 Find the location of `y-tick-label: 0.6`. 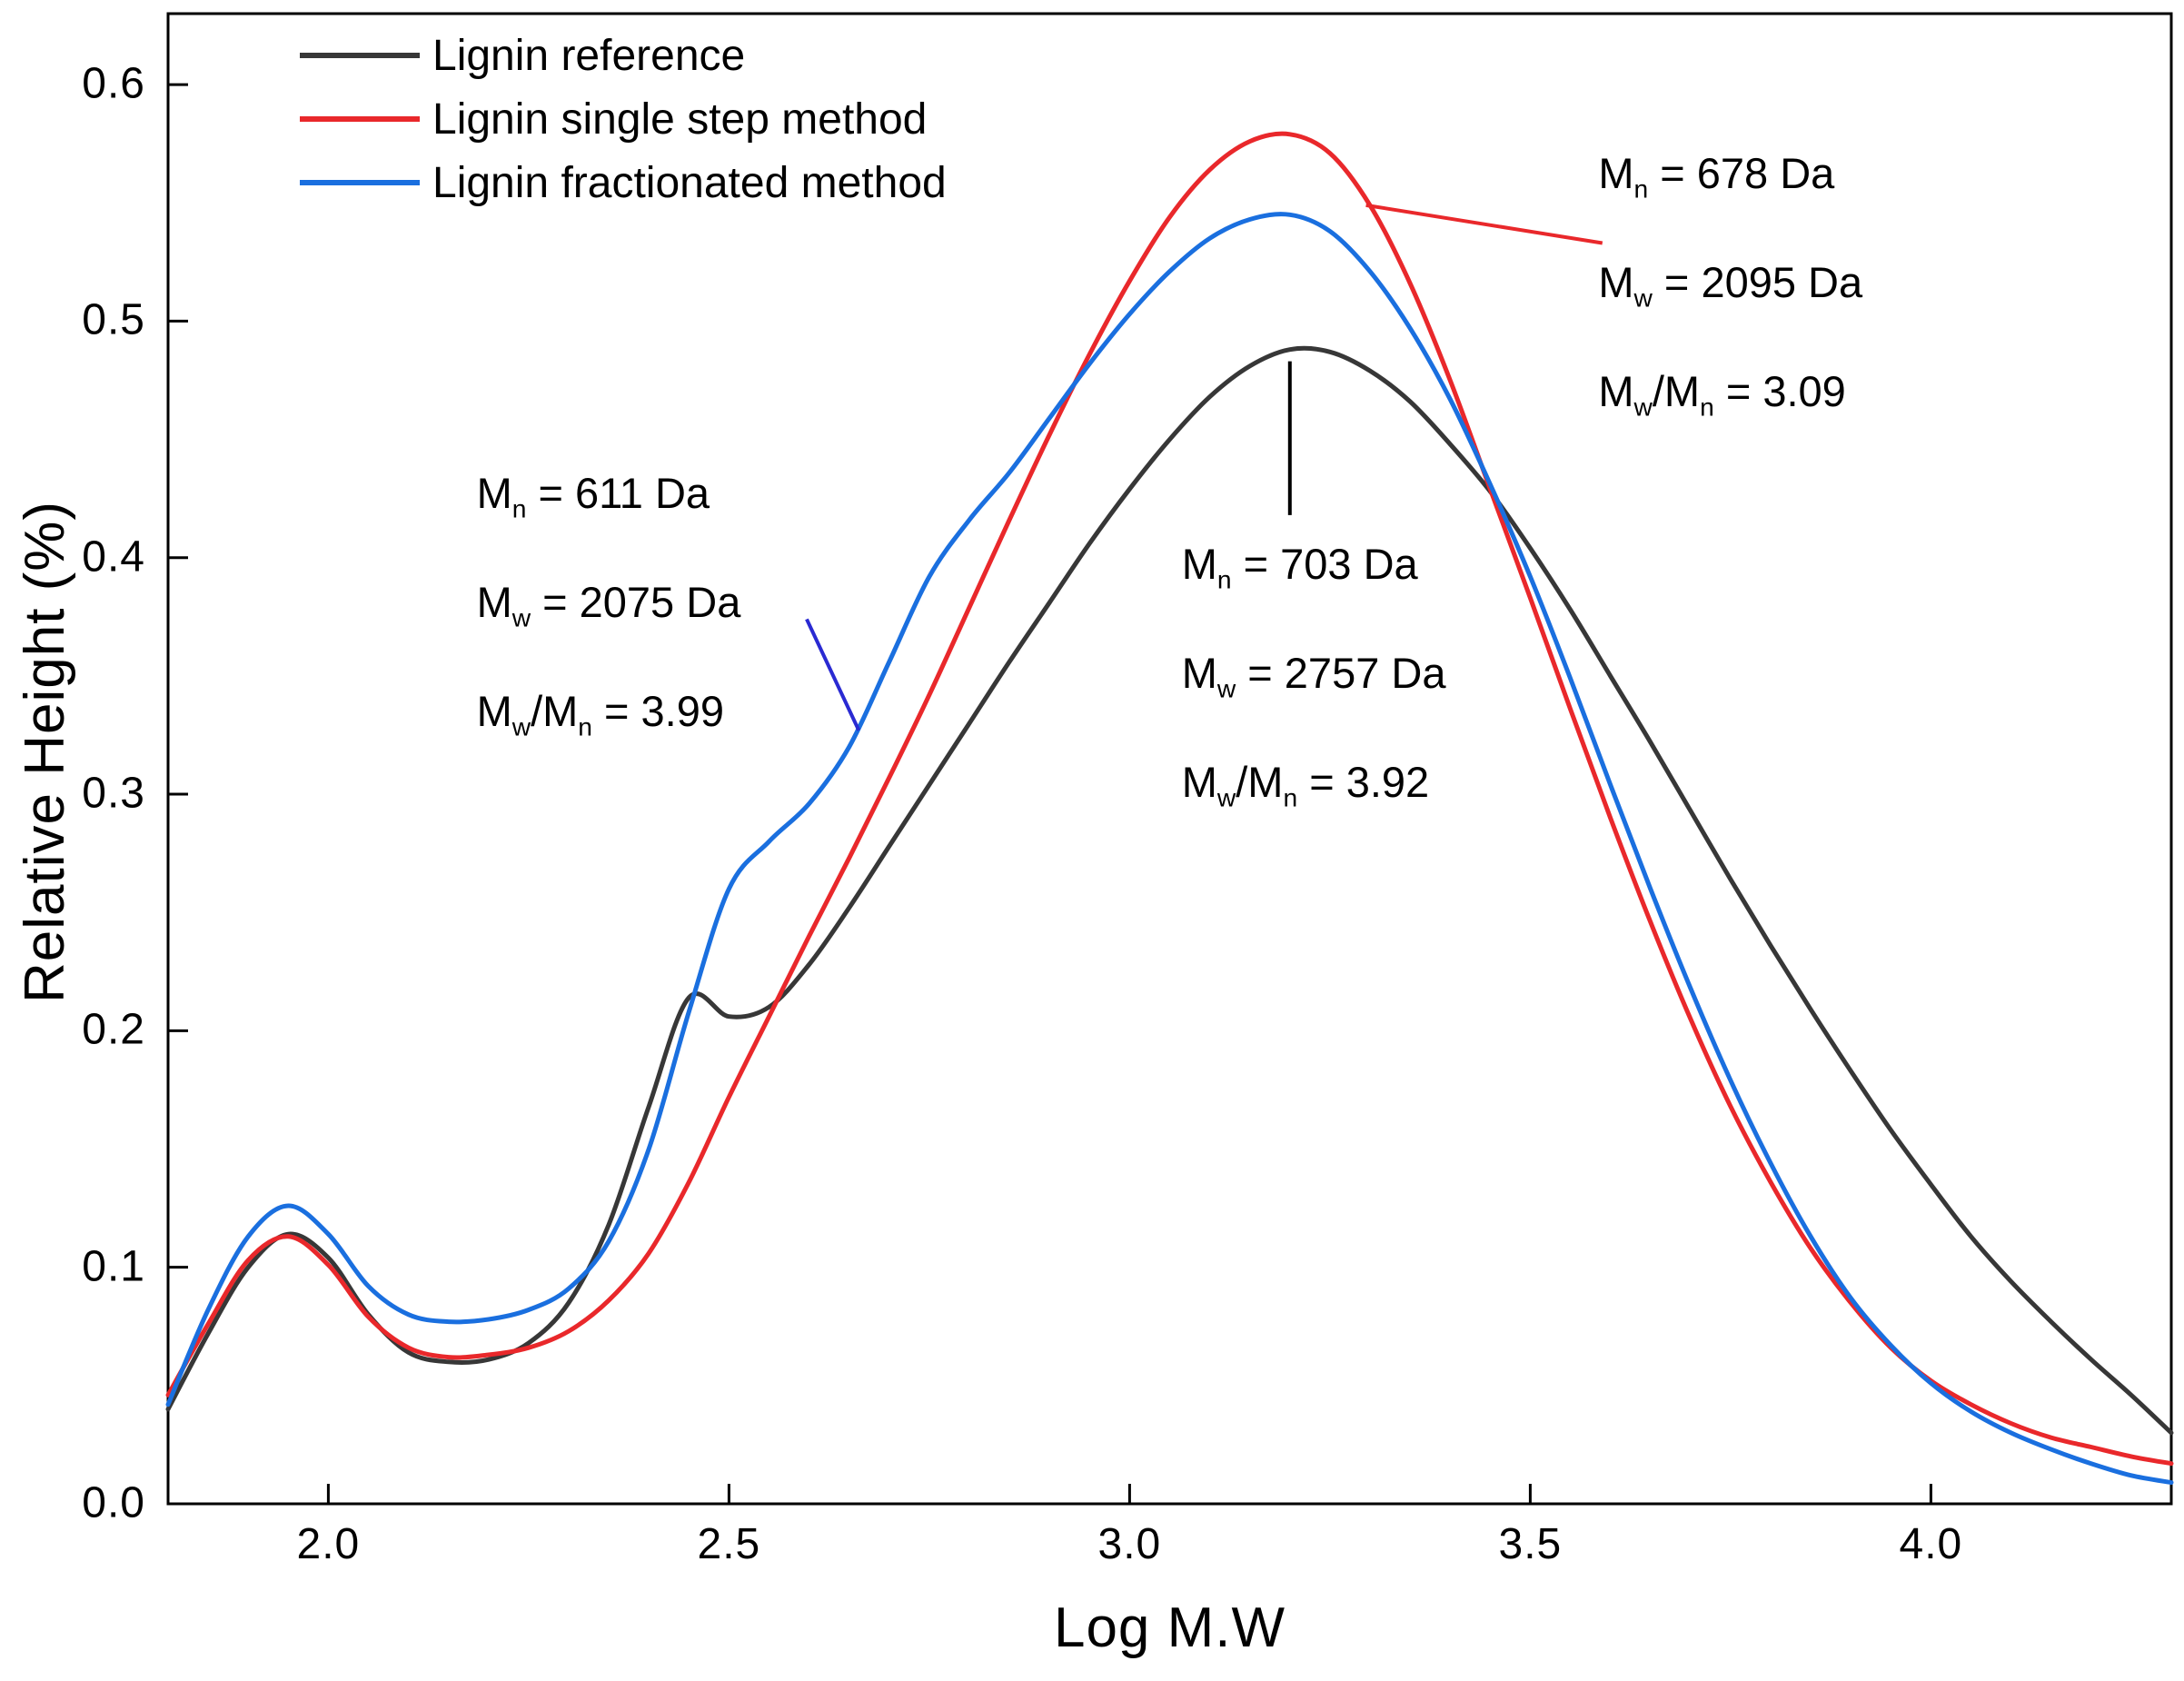

y-tick-label: 0.6 is located at coordinates (113, 84).